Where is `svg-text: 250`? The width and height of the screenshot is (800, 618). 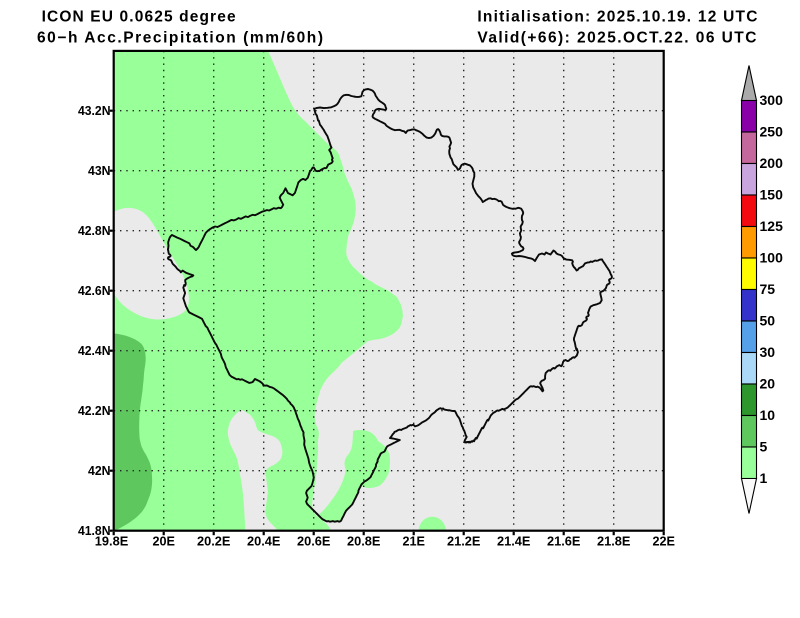
svg-text: 250 is located at coordinates (772, 131).